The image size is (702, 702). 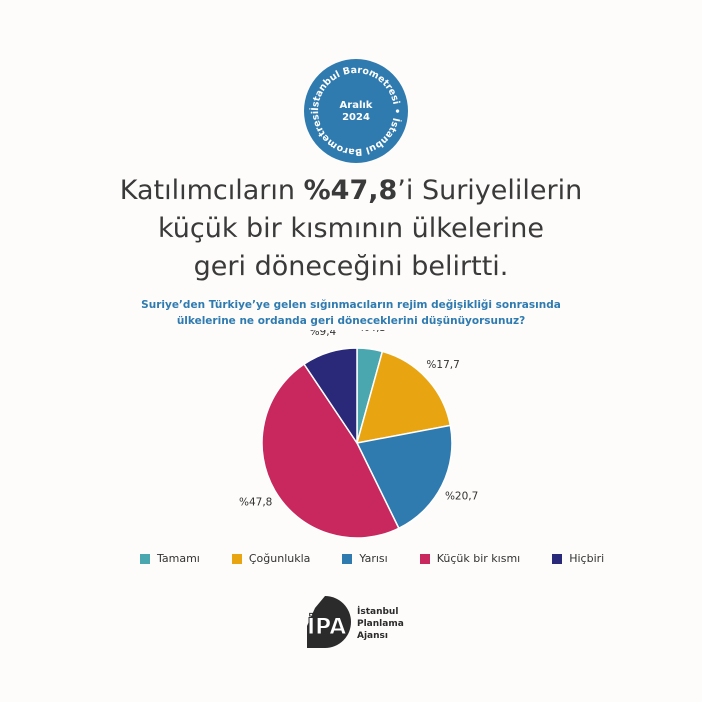 I want to click on legend-item: Çoğunlukla, so click(x=271, y=558).